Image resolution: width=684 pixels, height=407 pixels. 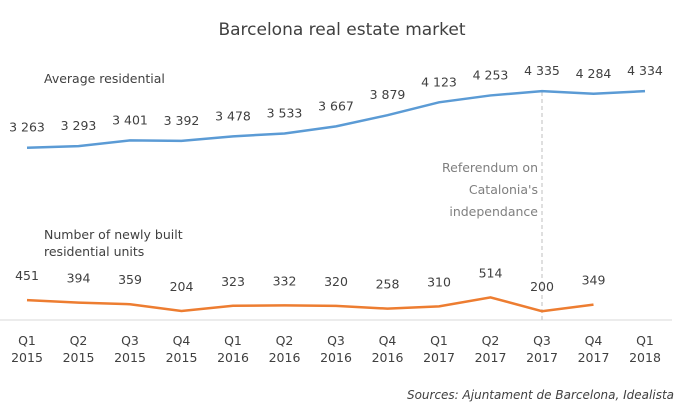 What do you see at coordinates (233, 281) in the screenshot?
I see `data-label: 323` at bounding box center [233, 281].